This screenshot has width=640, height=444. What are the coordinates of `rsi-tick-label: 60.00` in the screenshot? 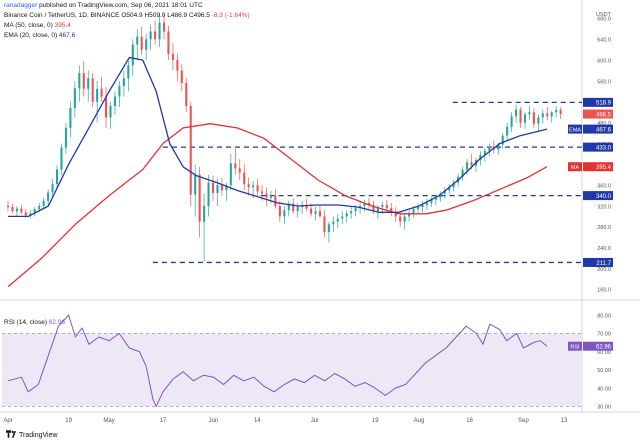 It's located at (604, 353).